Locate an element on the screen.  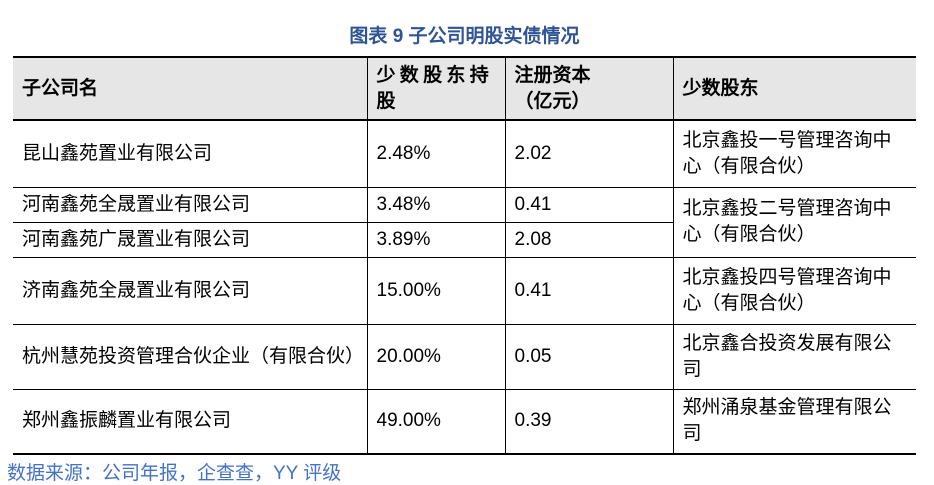
cell-minority-holding: 2.48% is located at coordinates (435, 153).